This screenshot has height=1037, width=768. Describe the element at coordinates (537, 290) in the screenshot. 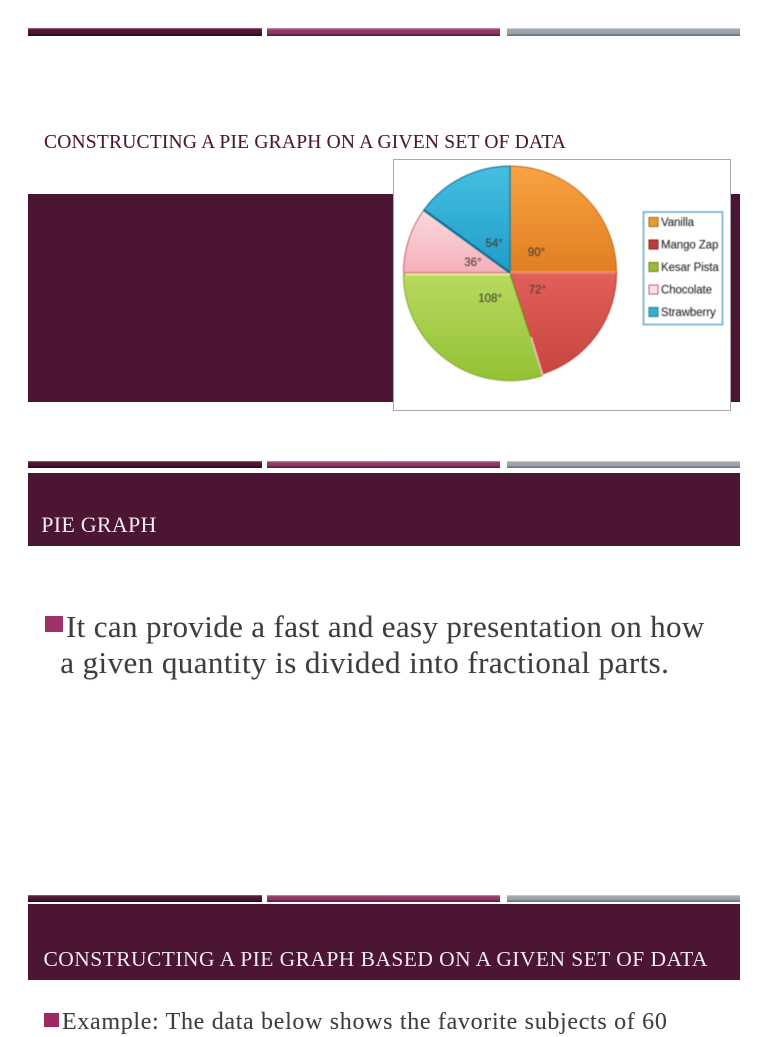

I see `svg-text: 72°` at that location.